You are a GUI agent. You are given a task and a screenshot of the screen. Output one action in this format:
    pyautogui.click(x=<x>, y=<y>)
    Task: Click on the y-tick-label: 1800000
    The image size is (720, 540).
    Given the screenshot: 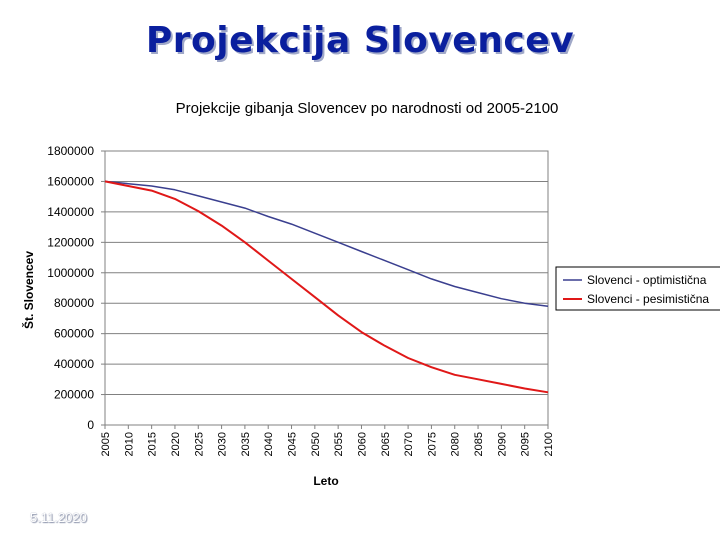 What is the action you would take?
    pyautogui.click(x=70, y=151)
    